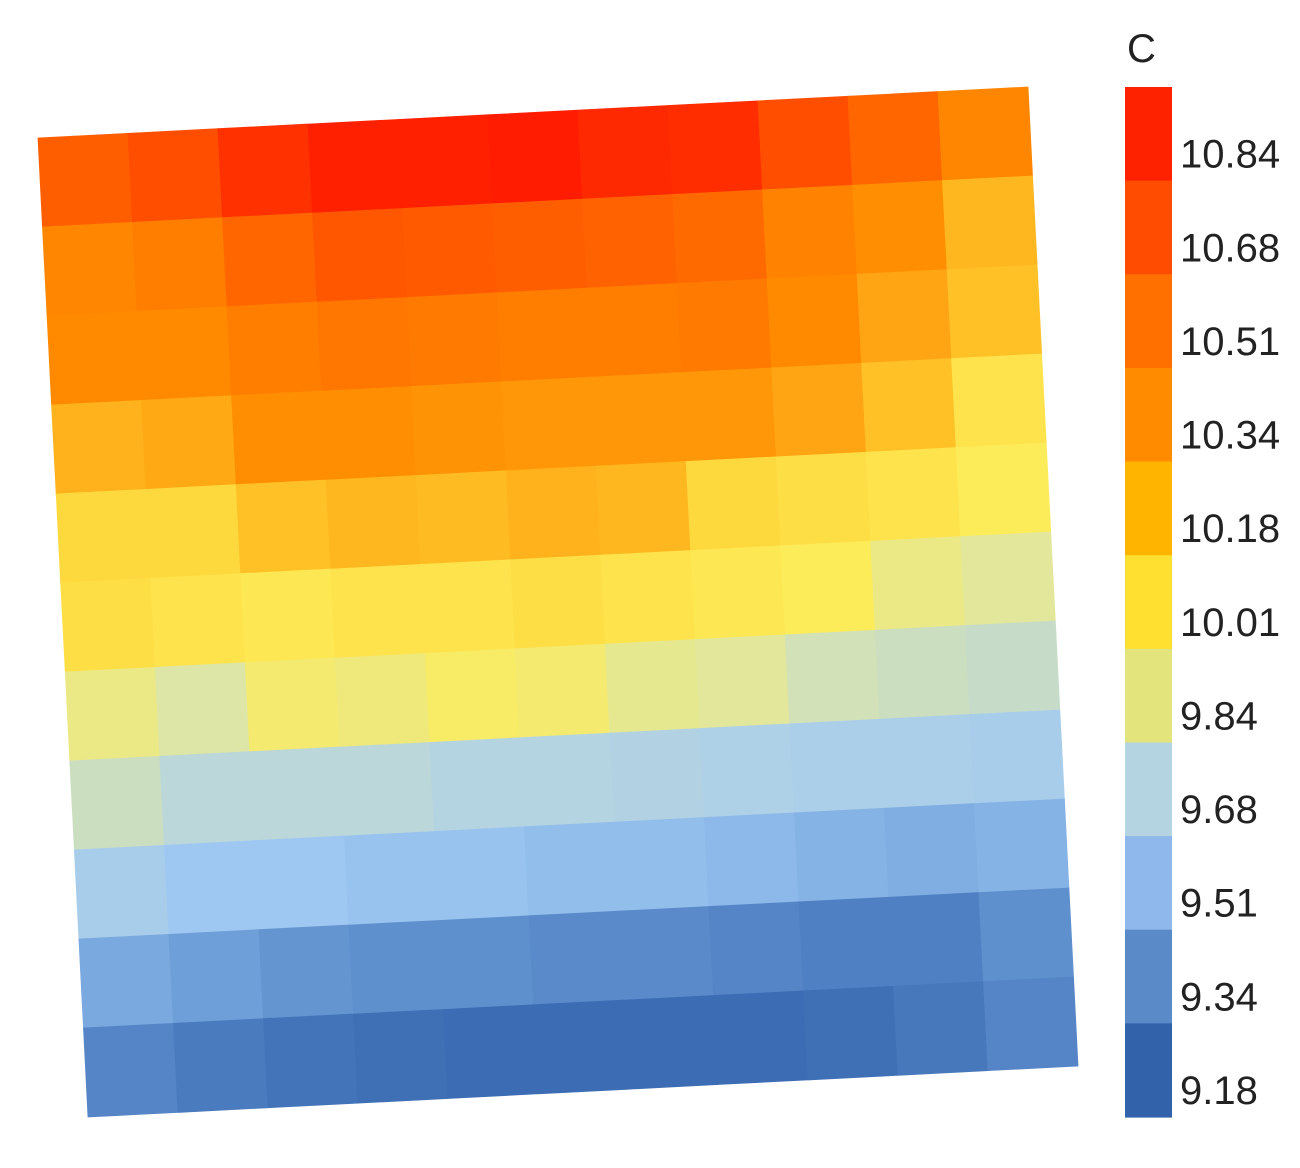 The height and width of the screenshot is (1168, 1300). Describe the element at coordinates (1230, 248) in the screenshot. I see `colorbar-tick-label: 10.68` at that location.